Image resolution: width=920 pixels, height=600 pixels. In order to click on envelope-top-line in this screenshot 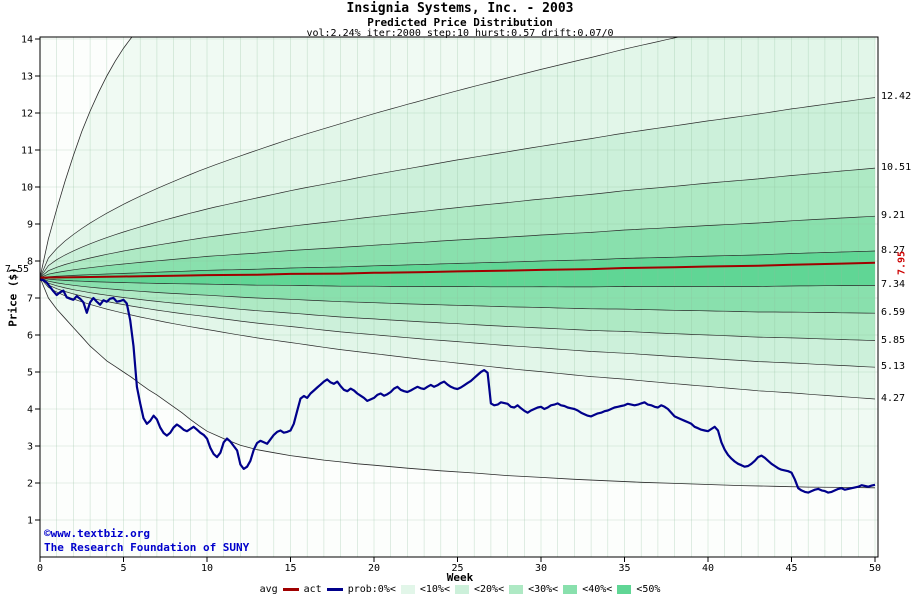, I will do `click(86, 157)`.